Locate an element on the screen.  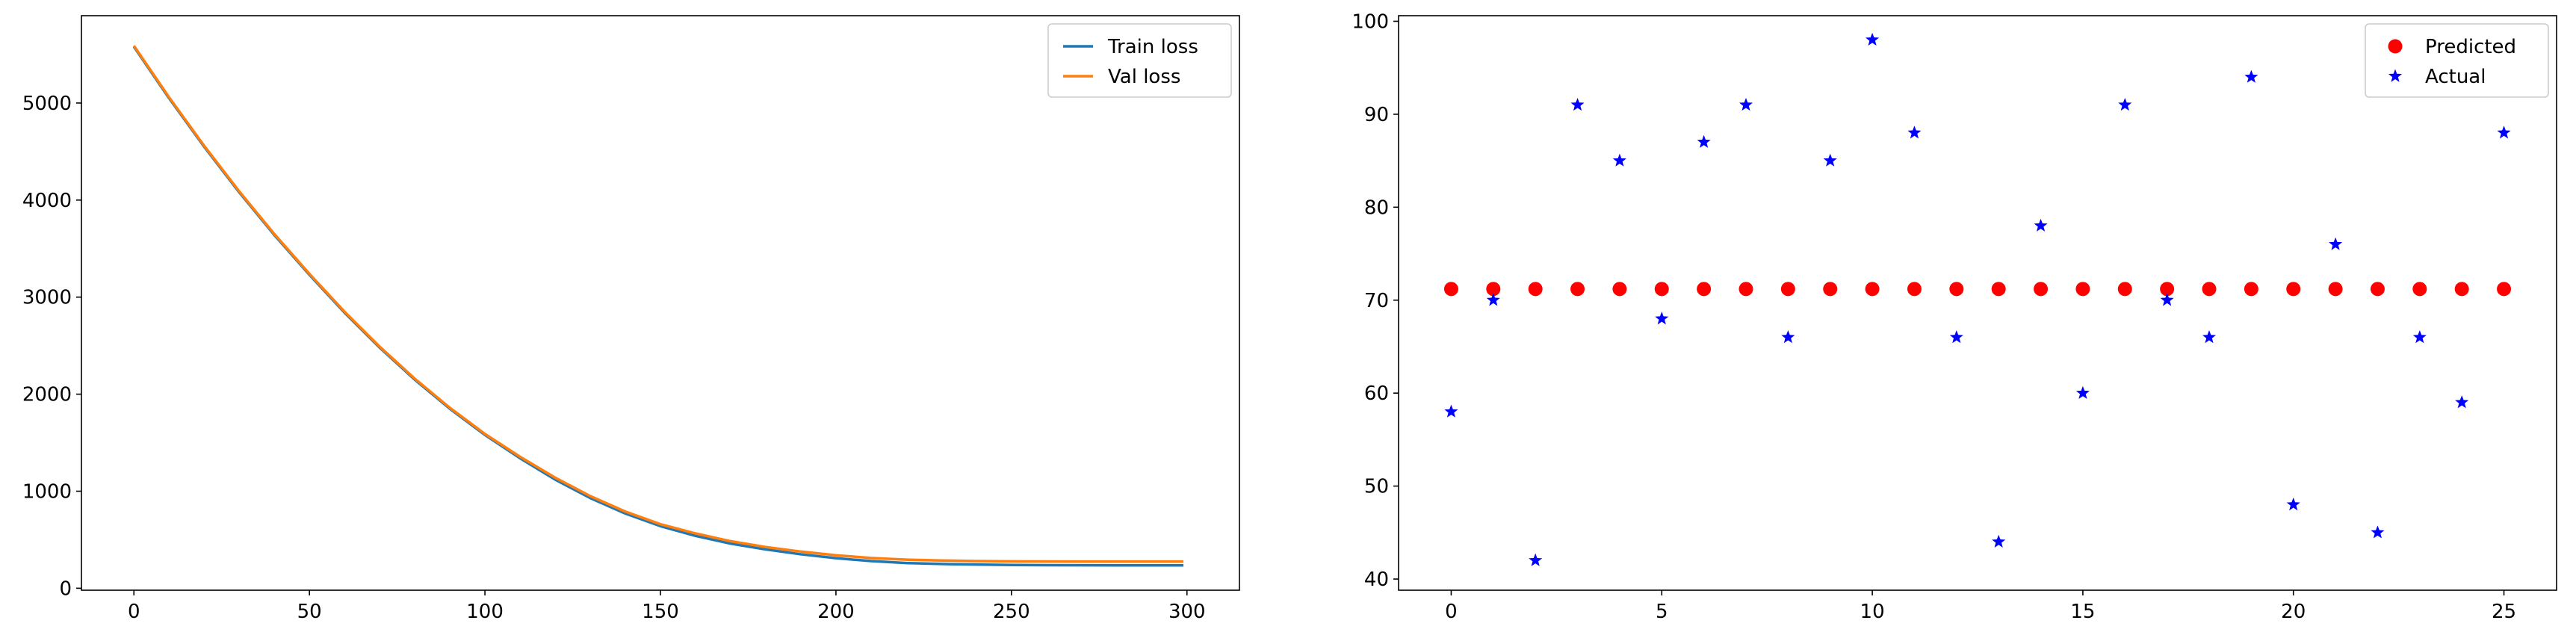
pred-y-tick-label: 100 is located at coordinates (1370, 21).